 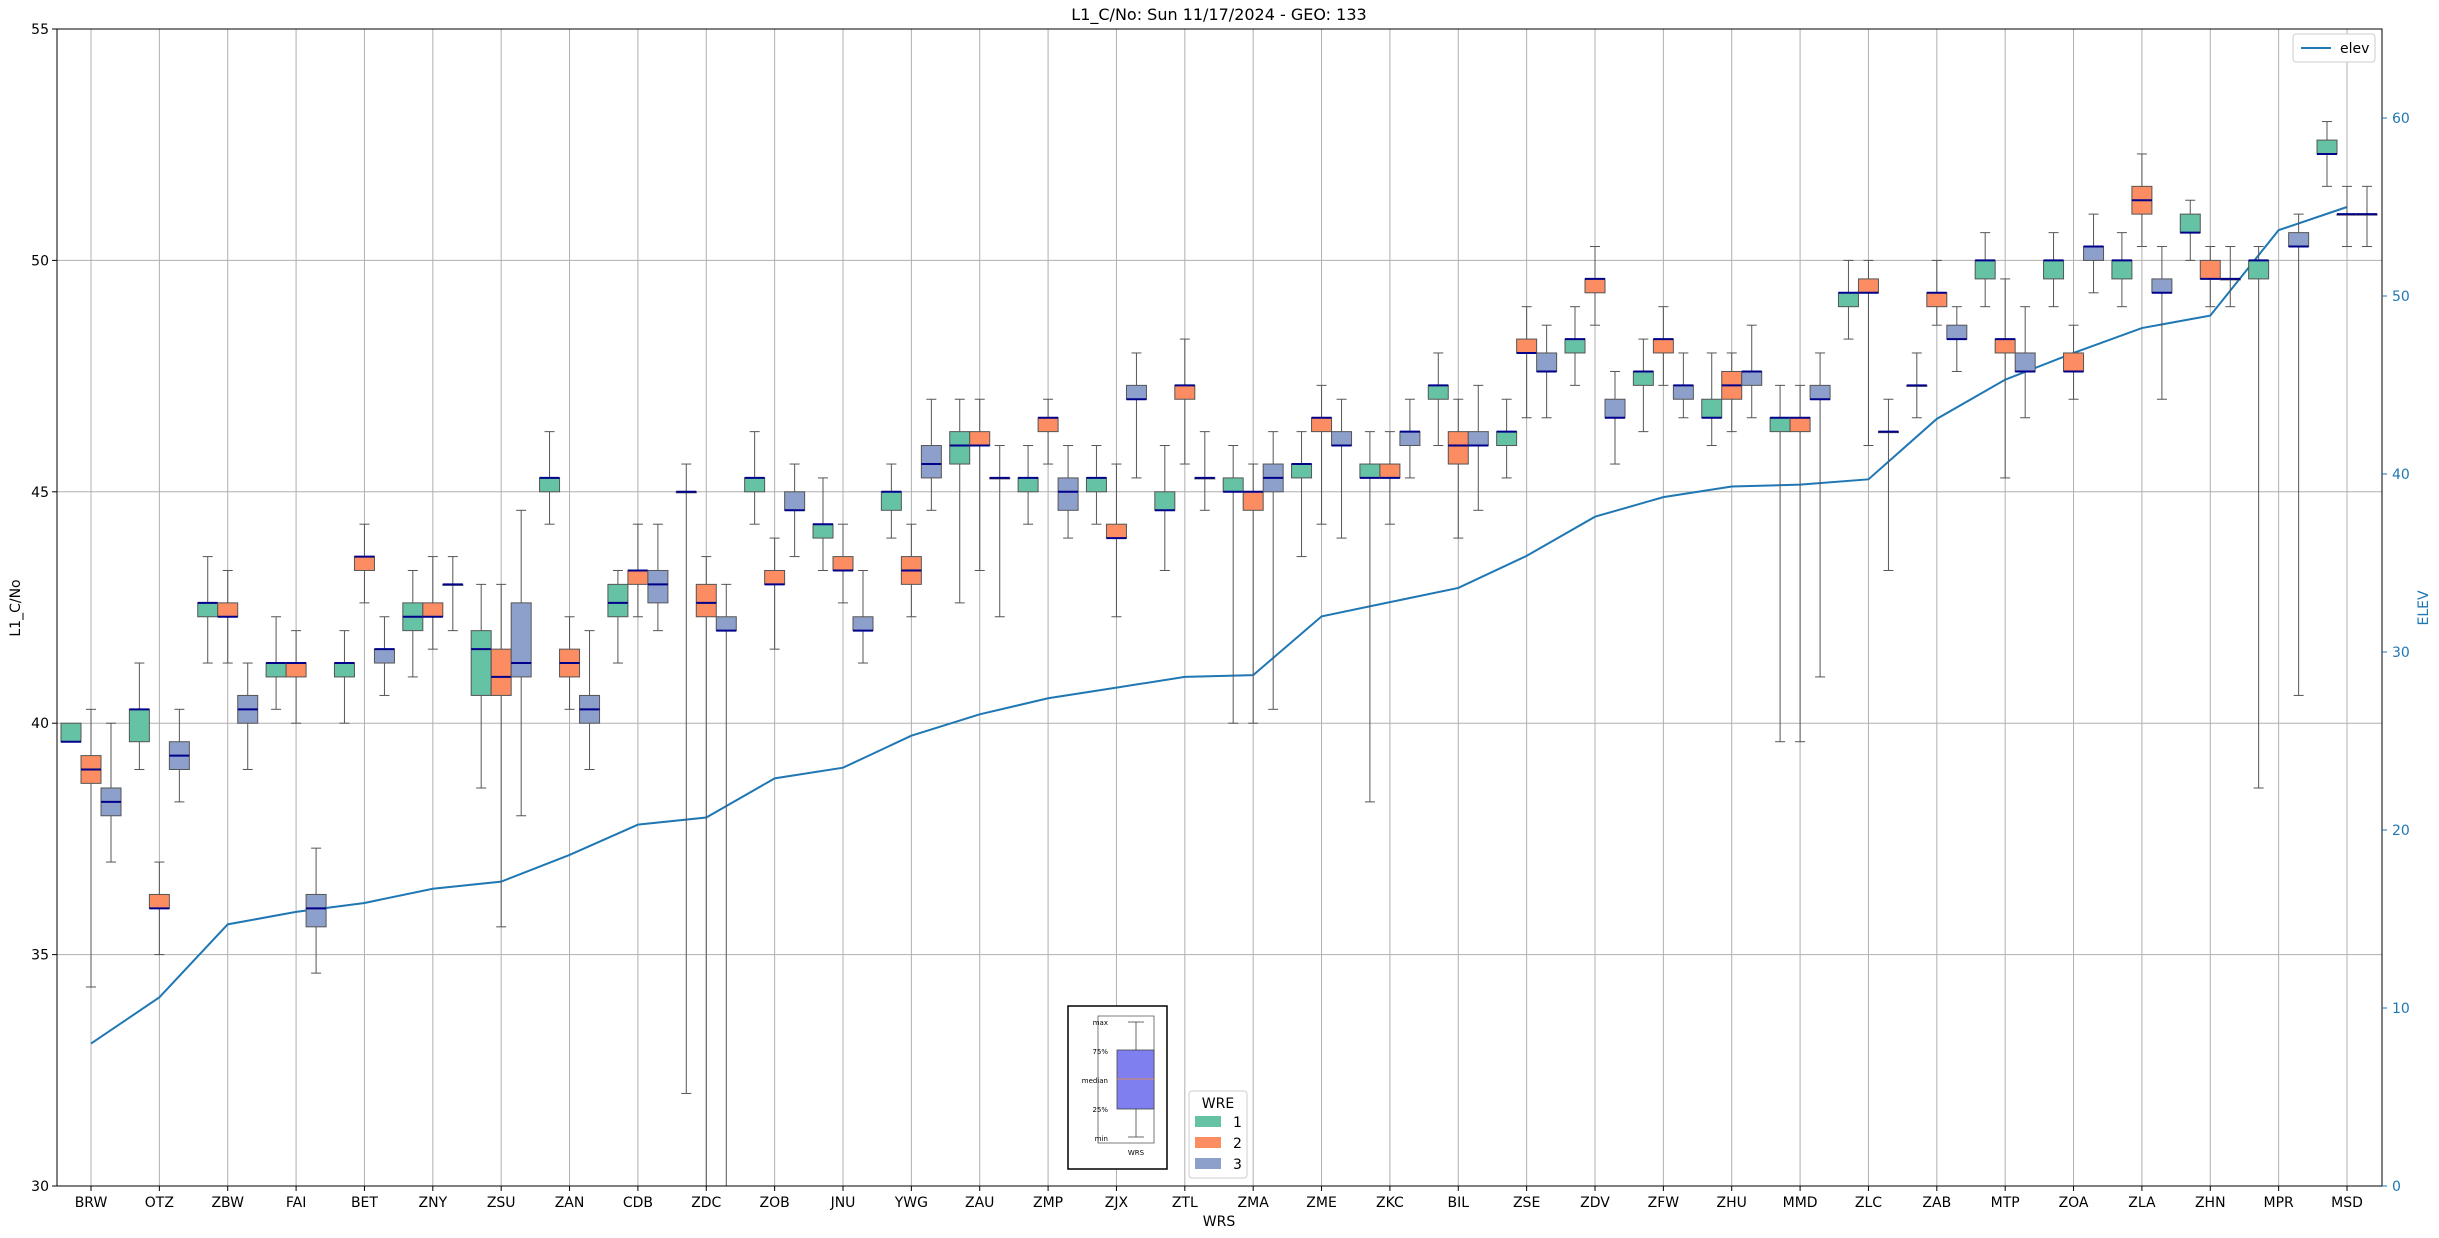 I want to click on box-ZOA-wre1, so click(x=2054, y=270).